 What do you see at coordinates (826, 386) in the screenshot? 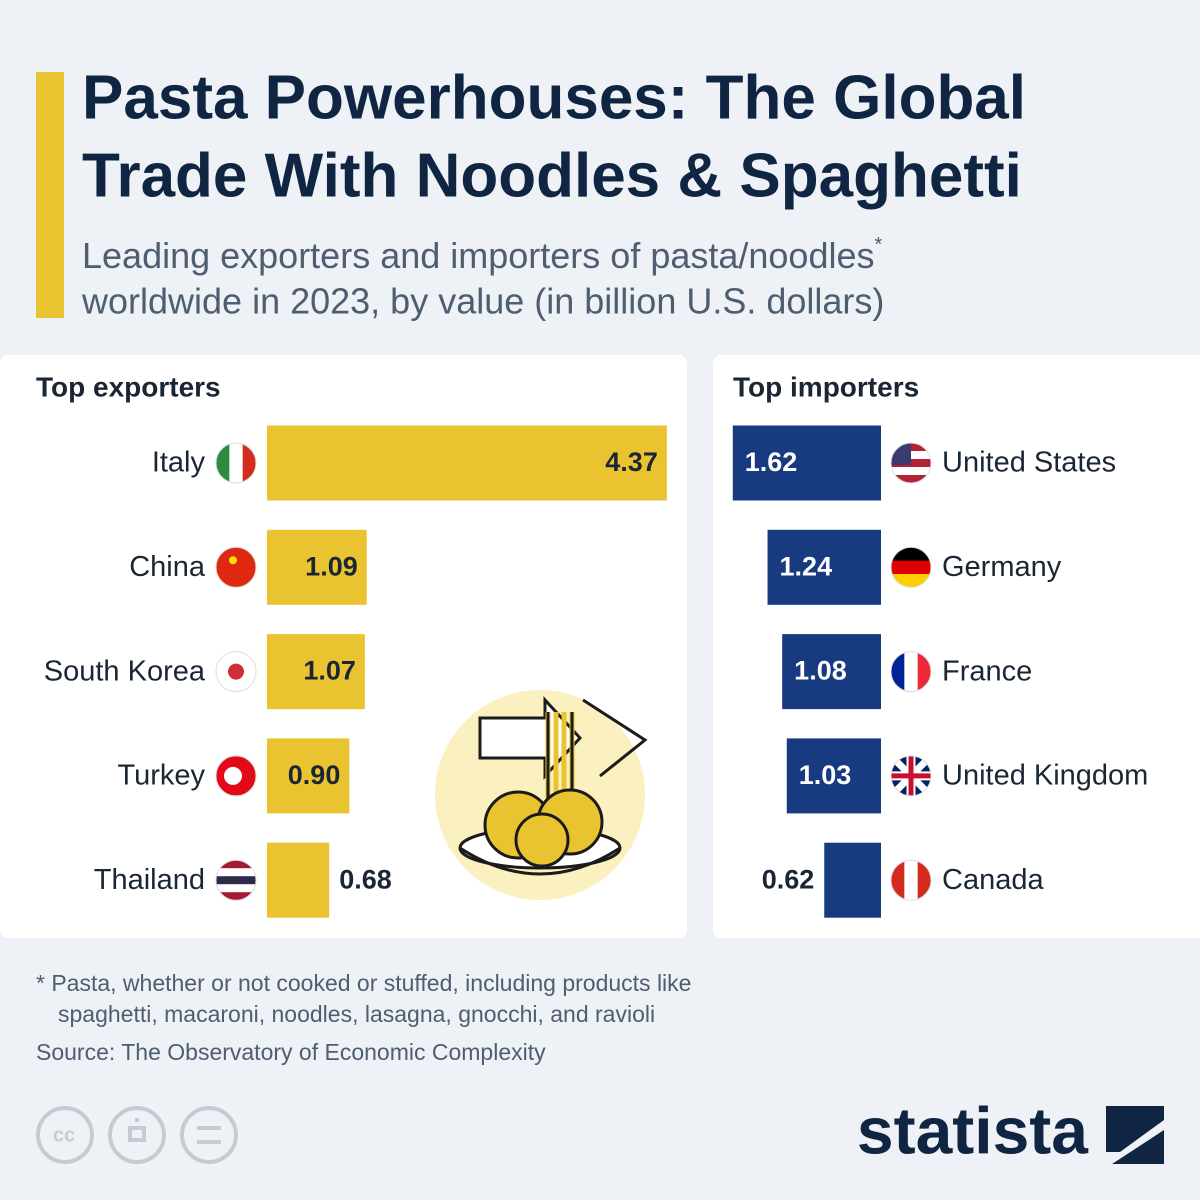
I see `panel-title: Top importers` at bounding box center [826, 386].